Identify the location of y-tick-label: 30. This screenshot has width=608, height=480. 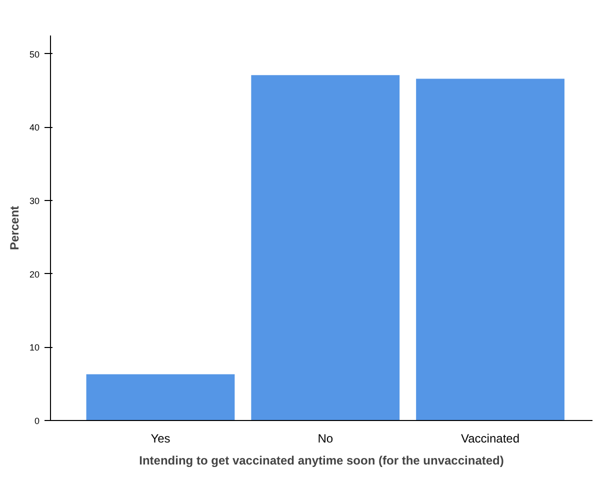
(34, 201).